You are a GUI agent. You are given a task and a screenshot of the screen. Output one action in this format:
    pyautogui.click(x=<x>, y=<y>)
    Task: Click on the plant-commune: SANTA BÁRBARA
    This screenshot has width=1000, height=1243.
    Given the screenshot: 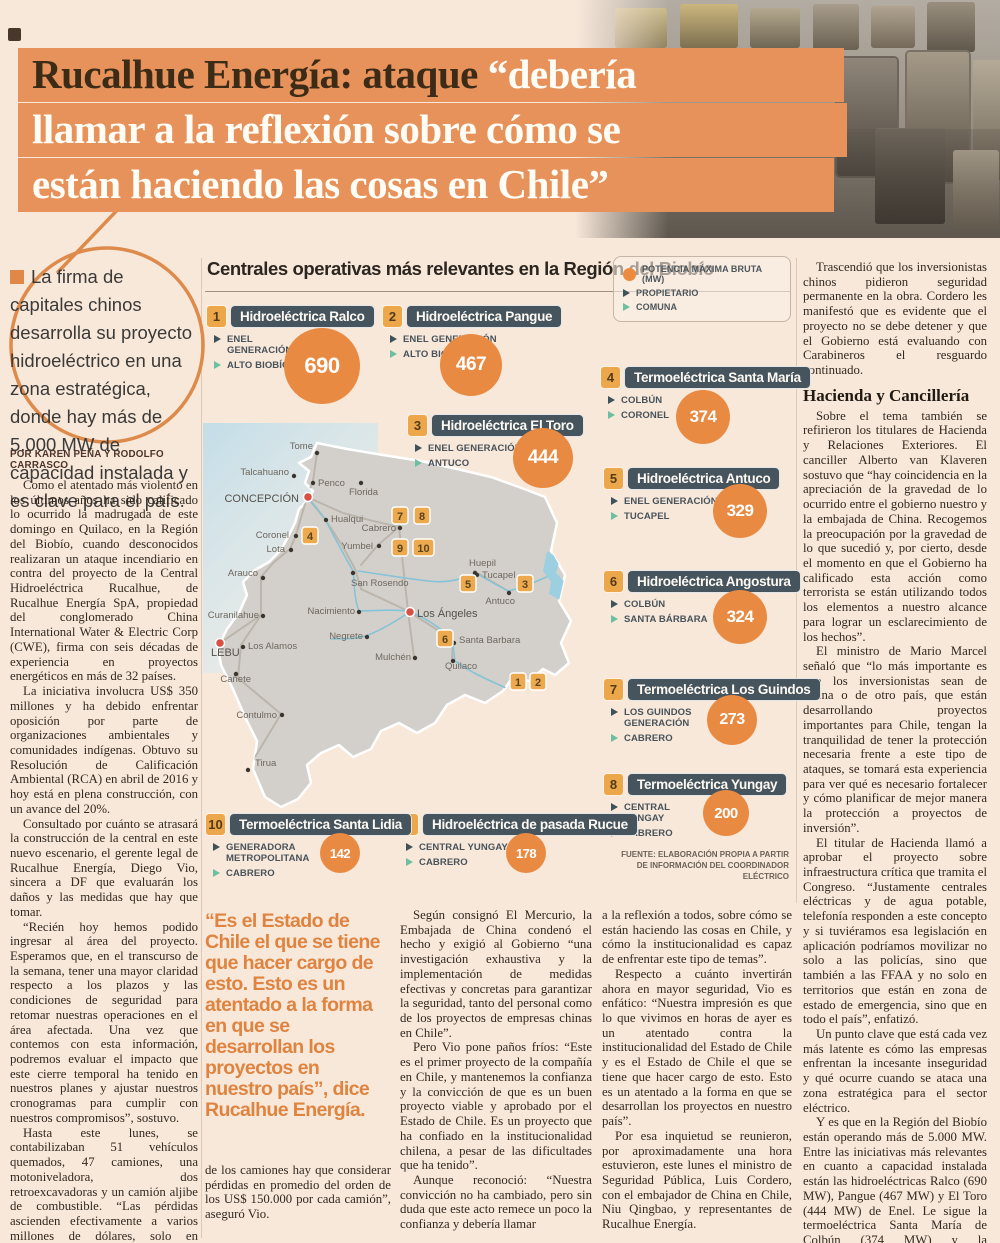 What is the action you would take?
    pyautogui.click(x=665, y=619)
    